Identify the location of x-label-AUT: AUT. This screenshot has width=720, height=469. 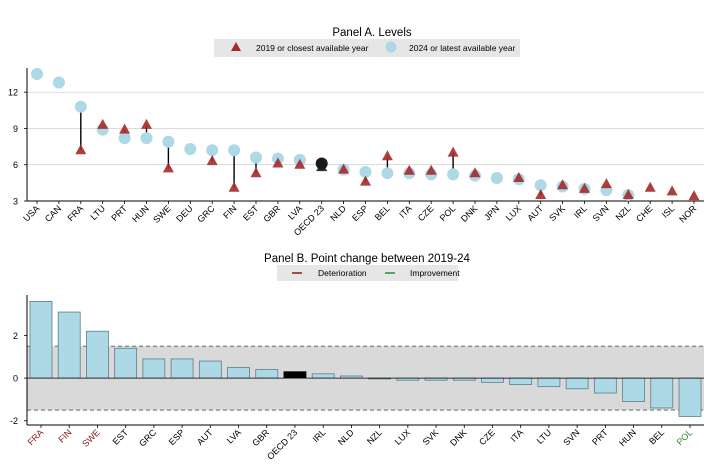
(205, 437).